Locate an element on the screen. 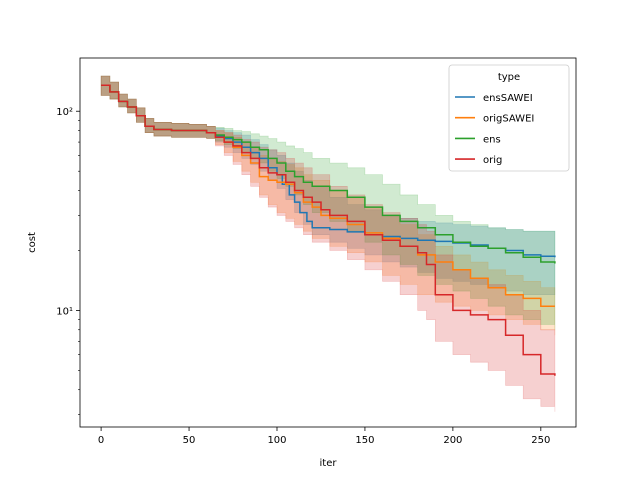 This screenshot has height=480, width=640. x-tick-label: 250 is located at coordinates (540, 440).